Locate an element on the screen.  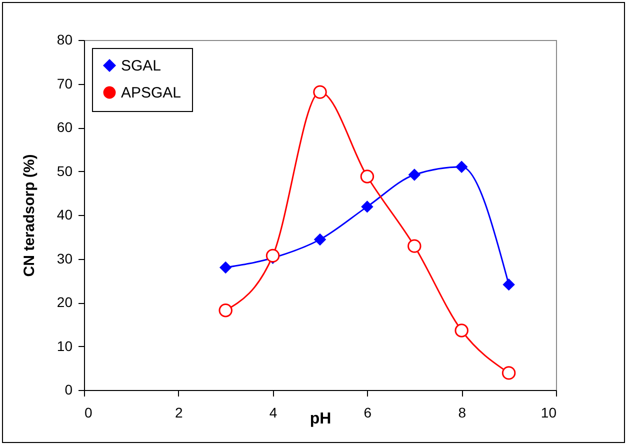
y-tick-label: 80 is located at coordinates (64, 40).